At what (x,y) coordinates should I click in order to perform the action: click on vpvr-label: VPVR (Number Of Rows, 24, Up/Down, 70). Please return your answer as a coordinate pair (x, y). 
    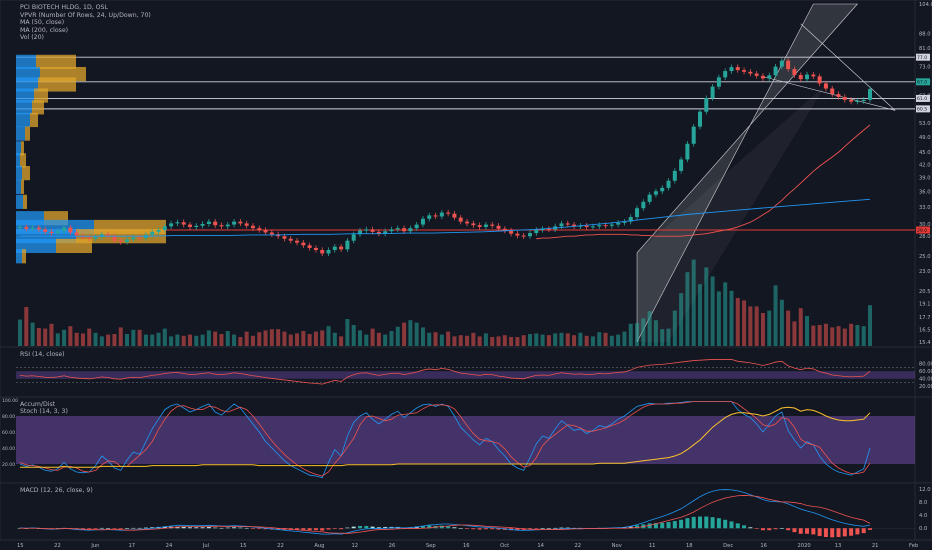
    Looking at the image, I should click on (85, 15).